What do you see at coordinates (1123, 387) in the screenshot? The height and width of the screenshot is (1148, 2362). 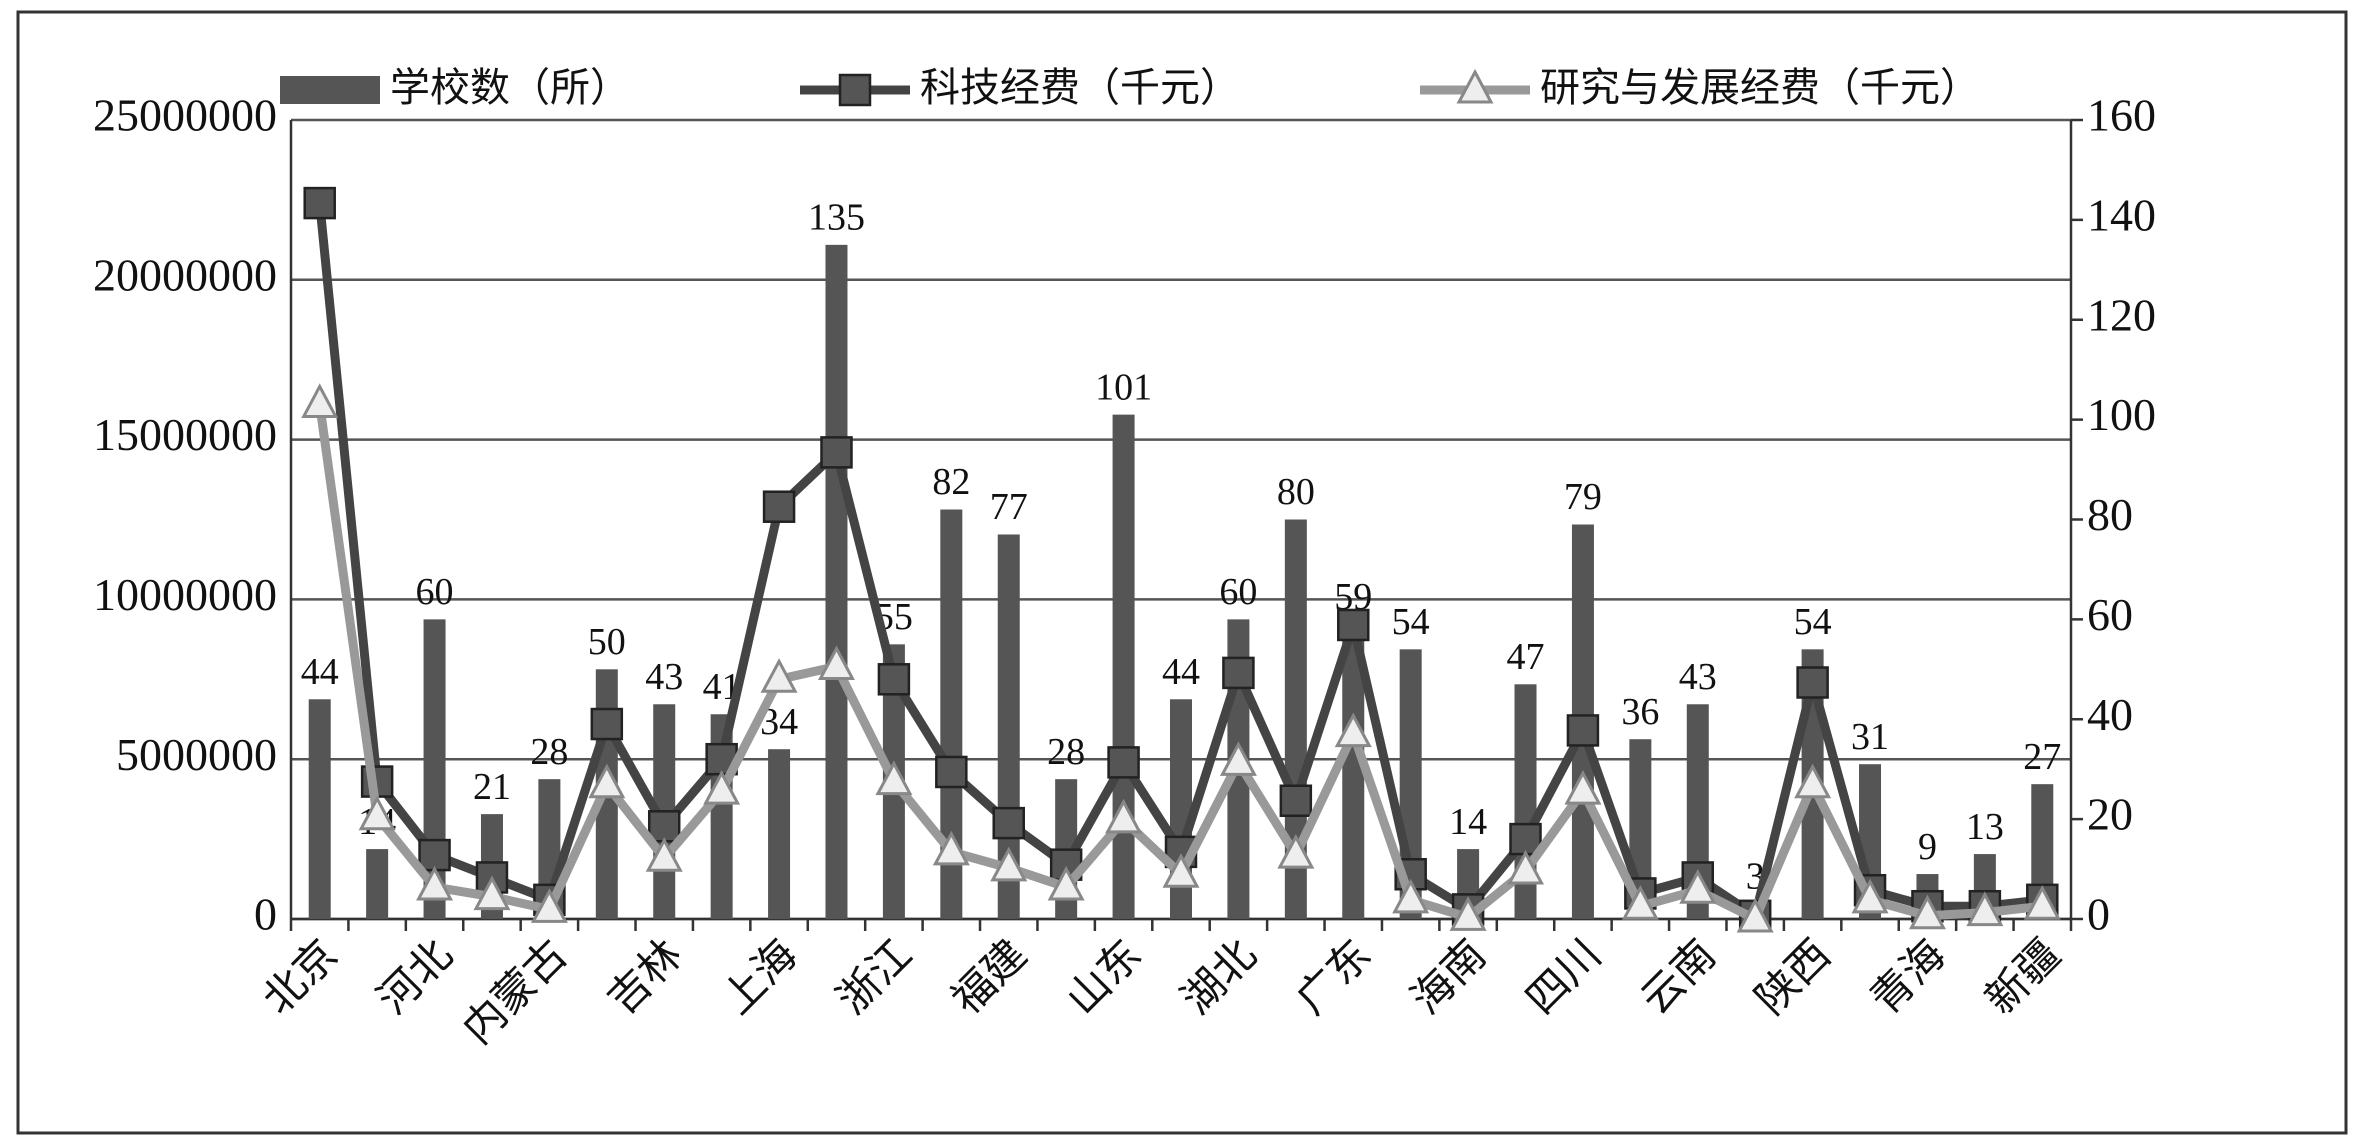 I see `data-label: 101` at bounding box center [1123, 387].